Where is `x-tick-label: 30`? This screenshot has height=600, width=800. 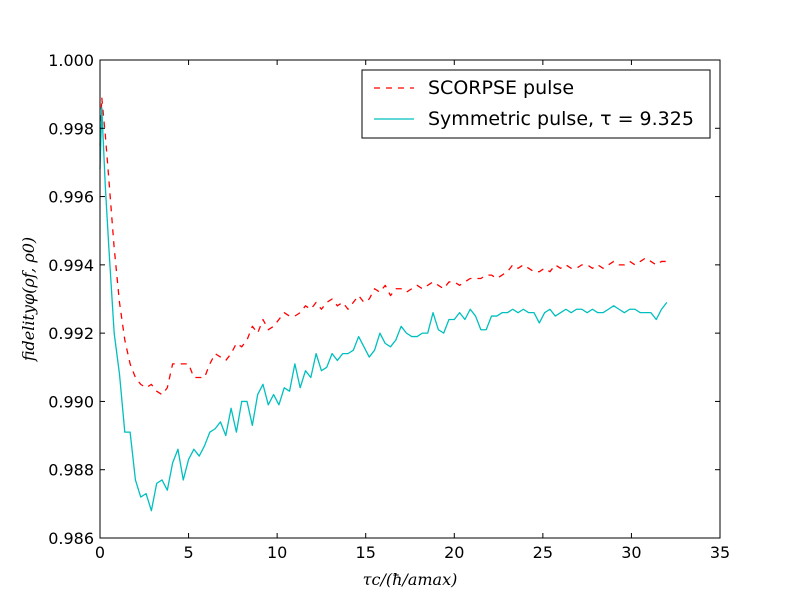
x-tick-label: 30 is located at coordinates (631, 552).